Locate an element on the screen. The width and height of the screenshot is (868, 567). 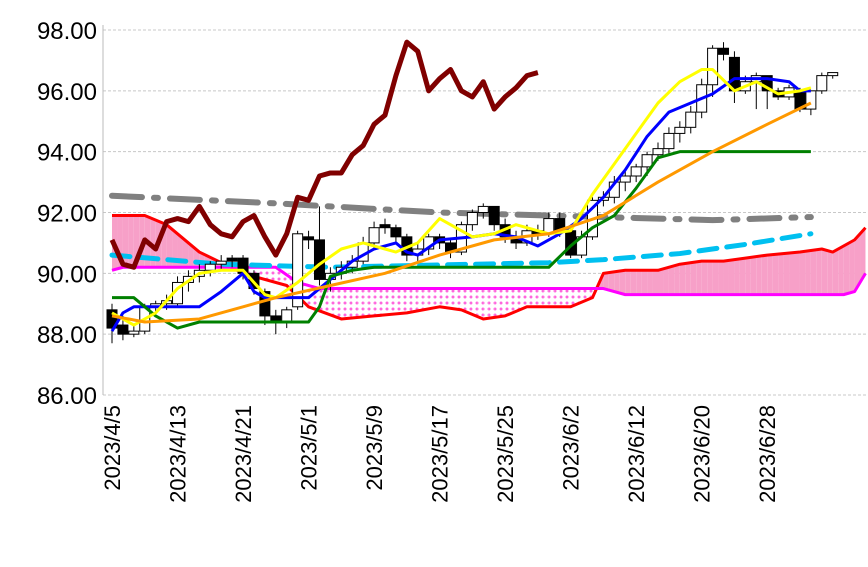
ma-long-dashdot-line is located at coordinates (461, 208).